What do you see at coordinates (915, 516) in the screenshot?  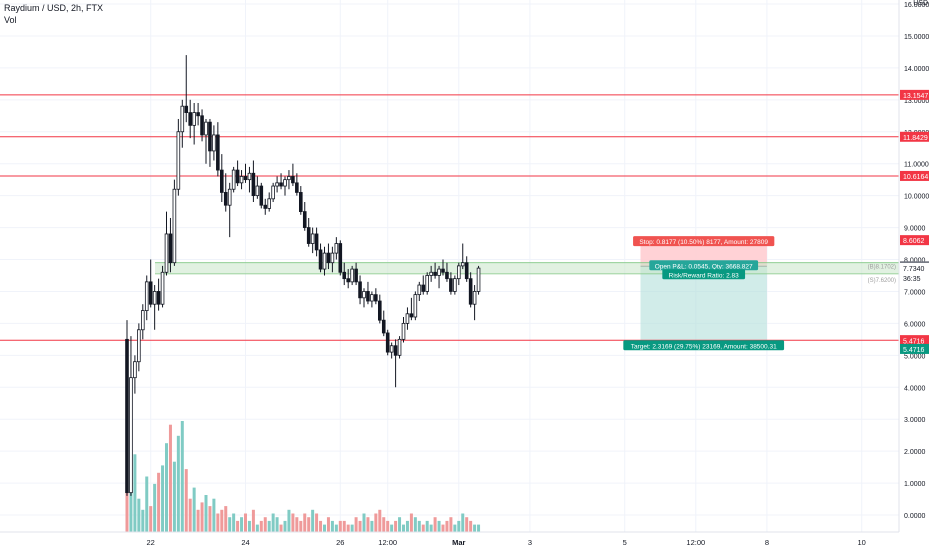 I see `price-tick-label: 0.0000` at bounding box center [915, 516].